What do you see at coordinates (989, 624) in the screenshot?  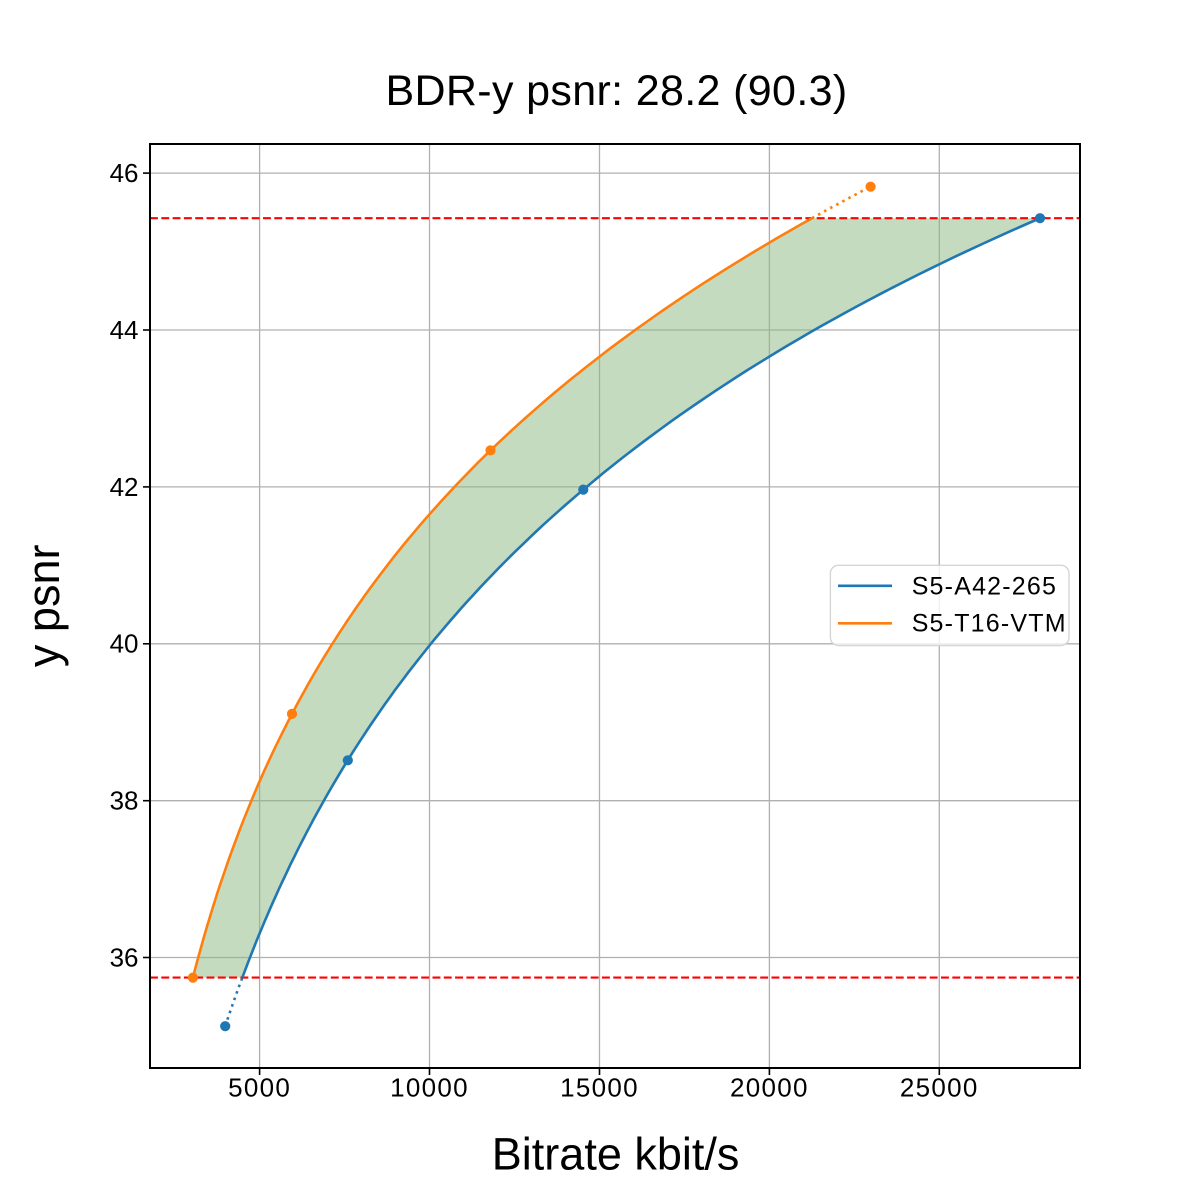 I see `svg-text: S5-T16-VTM` at bounding box center [989, 624].